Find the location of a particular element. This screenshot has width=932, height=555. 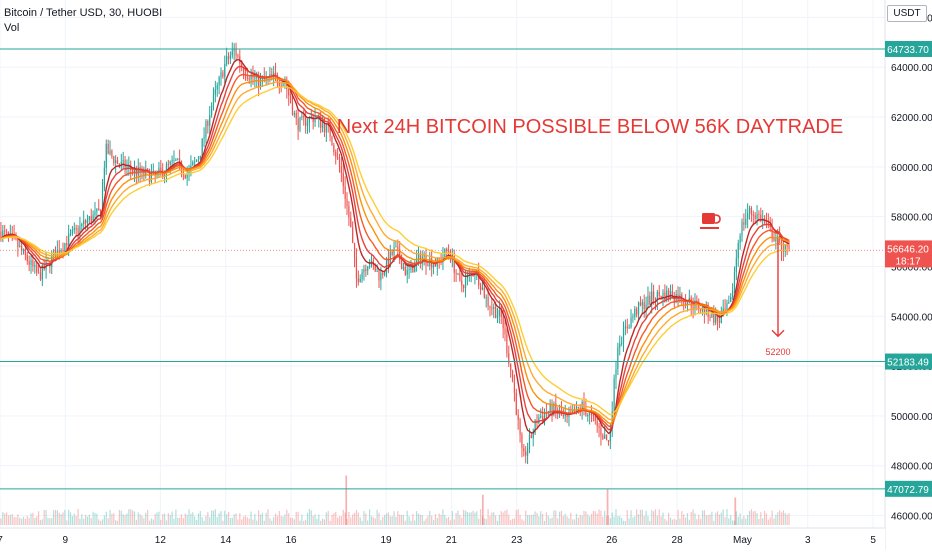

level-tag-bg is located at coordinates (908, 361).